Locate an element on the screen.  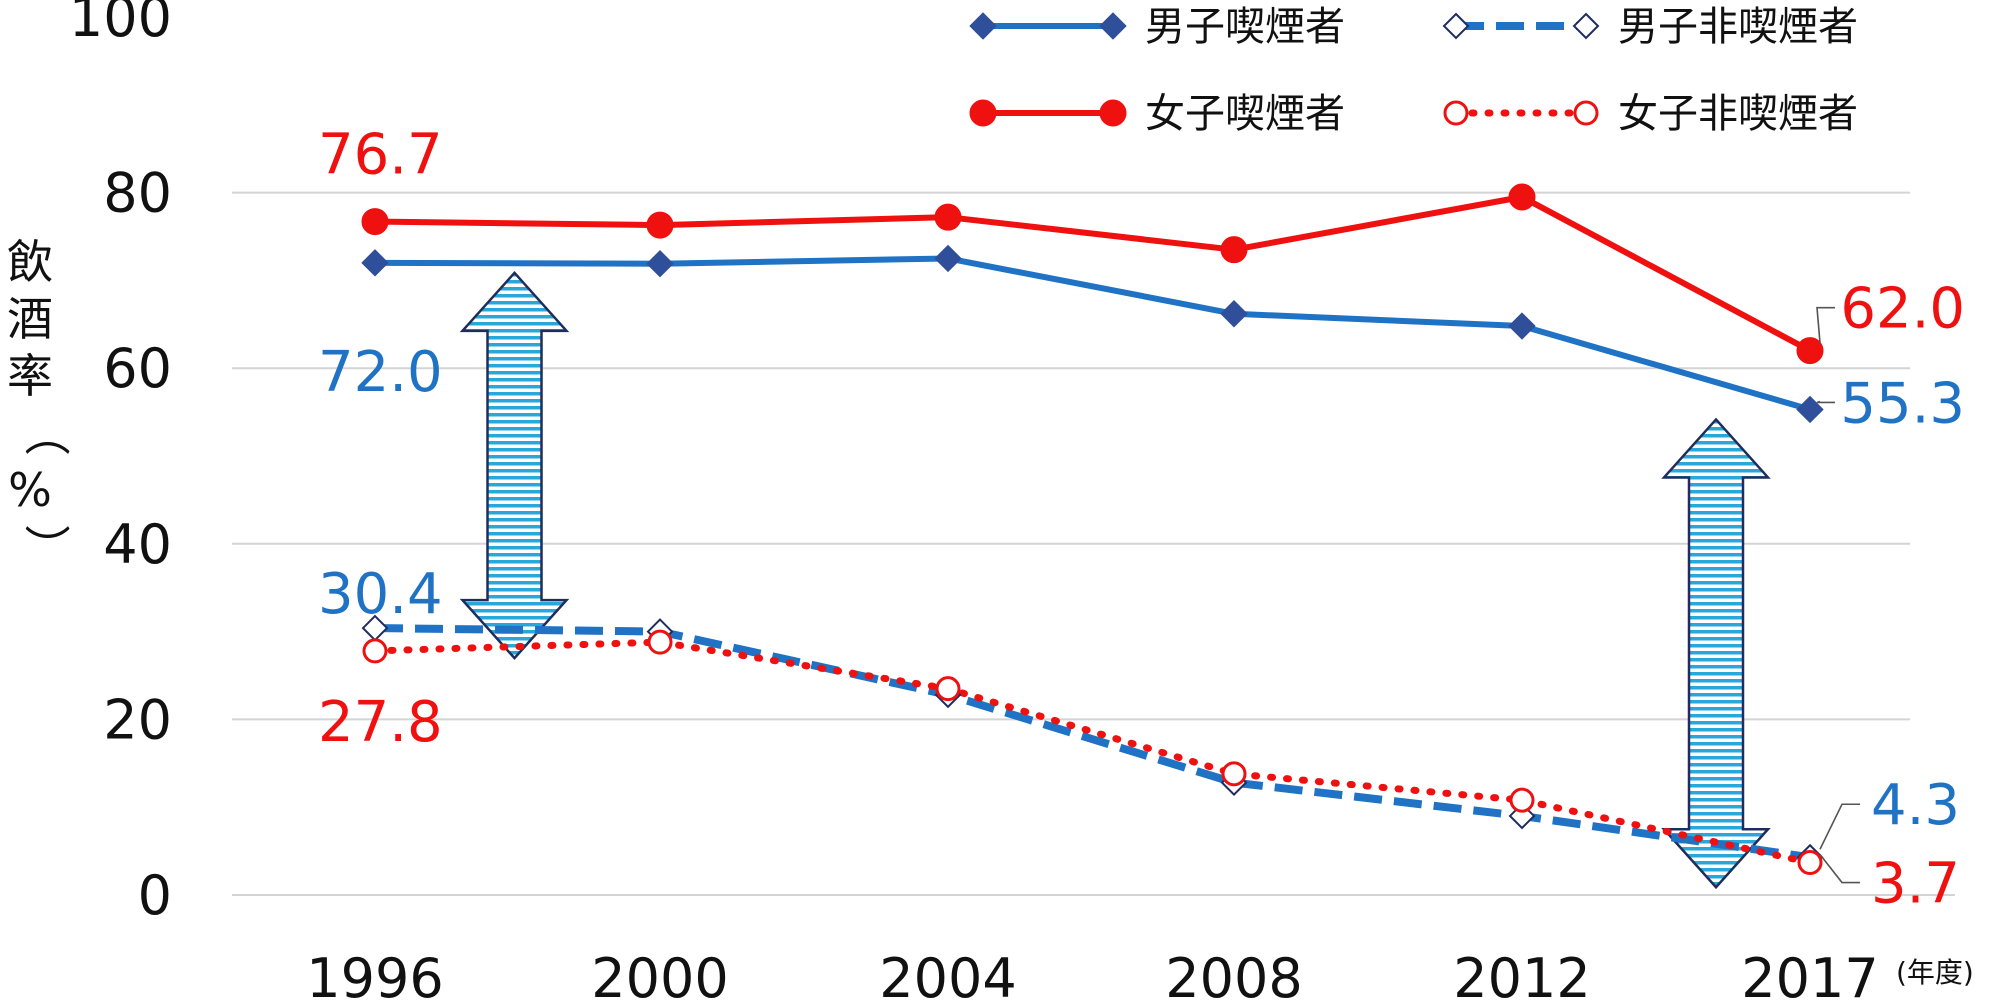
y-axis-title: 飲酒率 （% ） is located at coordinates (40, 402).